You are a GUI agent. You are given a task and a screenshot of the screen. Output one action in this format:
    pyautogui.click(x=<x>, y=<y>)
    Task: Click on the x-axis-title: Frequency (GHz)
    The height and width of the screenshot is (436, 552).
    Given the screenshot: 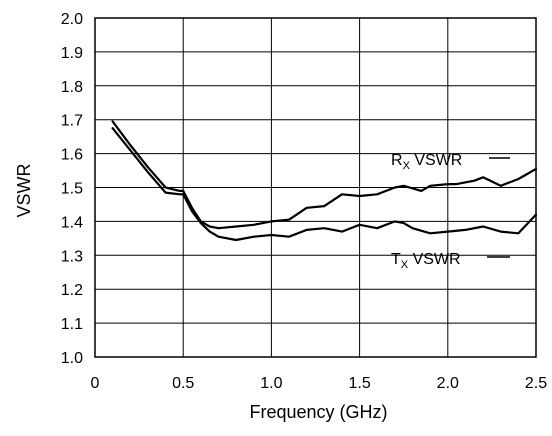 What is the action you would take?
    pyautogui.click(x=318, y=412)
    